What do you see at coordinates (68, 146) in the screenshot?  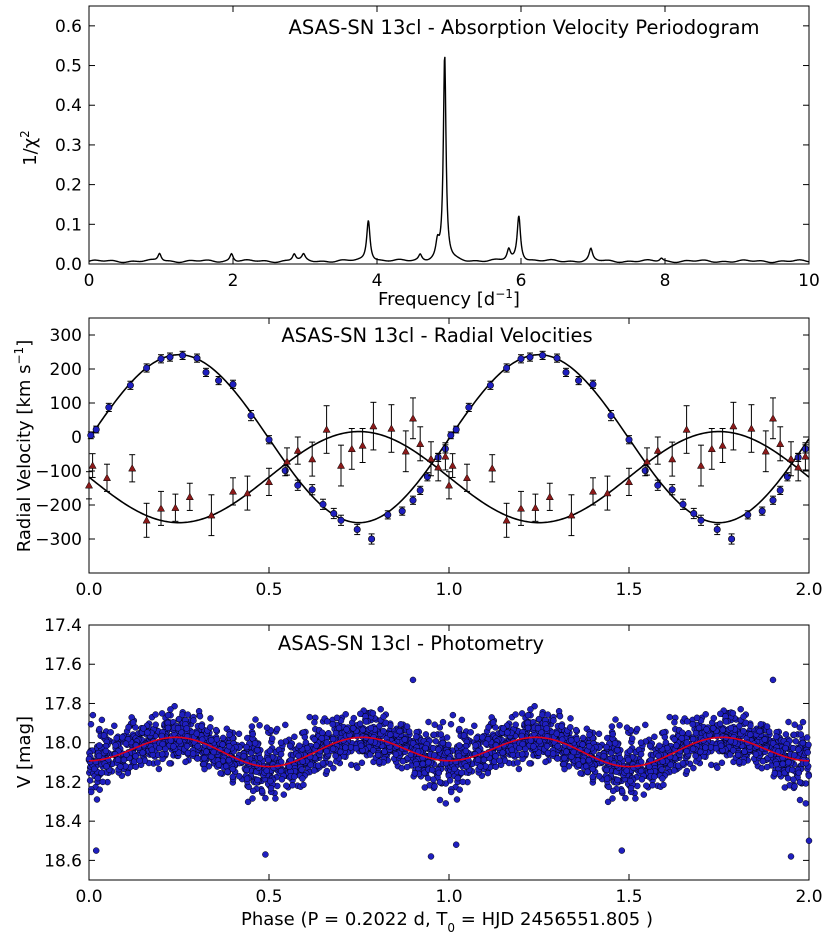 I see `y-tick-label: 0.3` at bounding box center [68, 146].